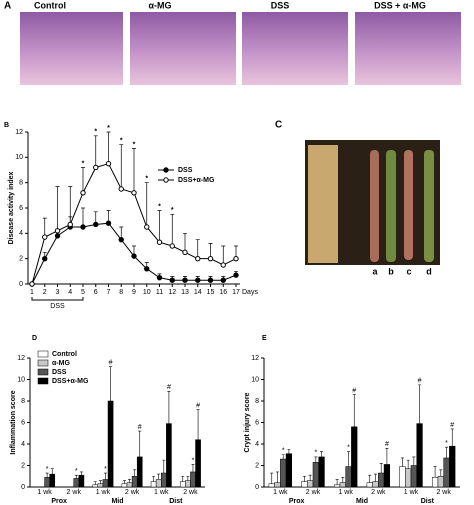 This screenshot has width=474, height=505. What do you see at coordinates (375, 271) in the screenshot?
I see `lane-label: a` at bounding box center [375, 271].